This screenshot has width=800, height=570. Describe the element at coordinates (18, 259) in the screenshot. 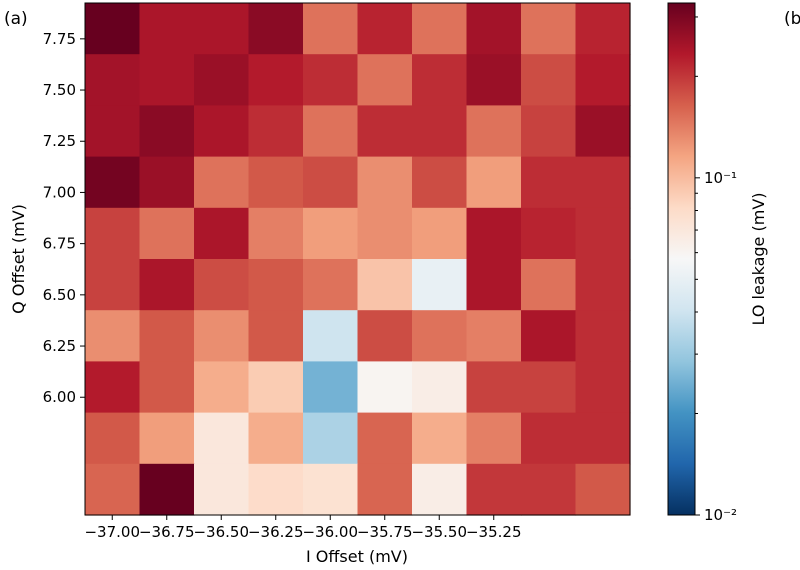

I see `y-axis-label: Q Offset (mV)` at that location.